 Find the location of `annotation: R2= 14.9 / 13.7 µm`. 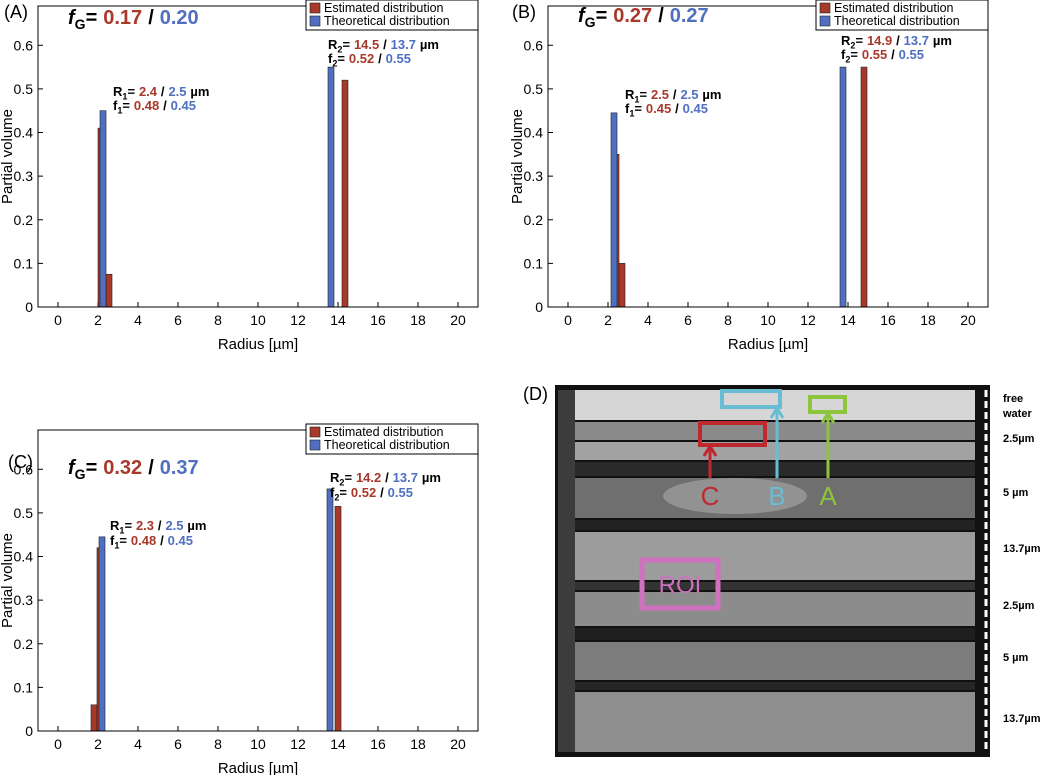

annotation: R2= 14.9 / 13.7 µm is located at coordinates (896, 41).